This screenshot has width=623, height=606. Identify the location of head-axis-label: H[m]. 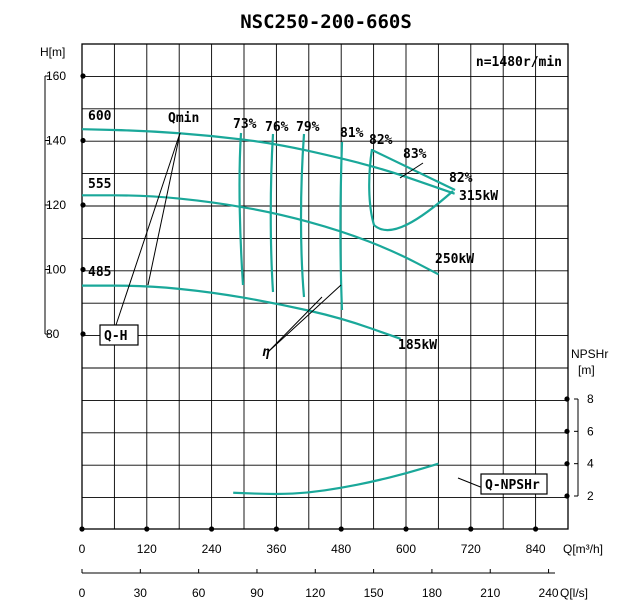
(52, 52).